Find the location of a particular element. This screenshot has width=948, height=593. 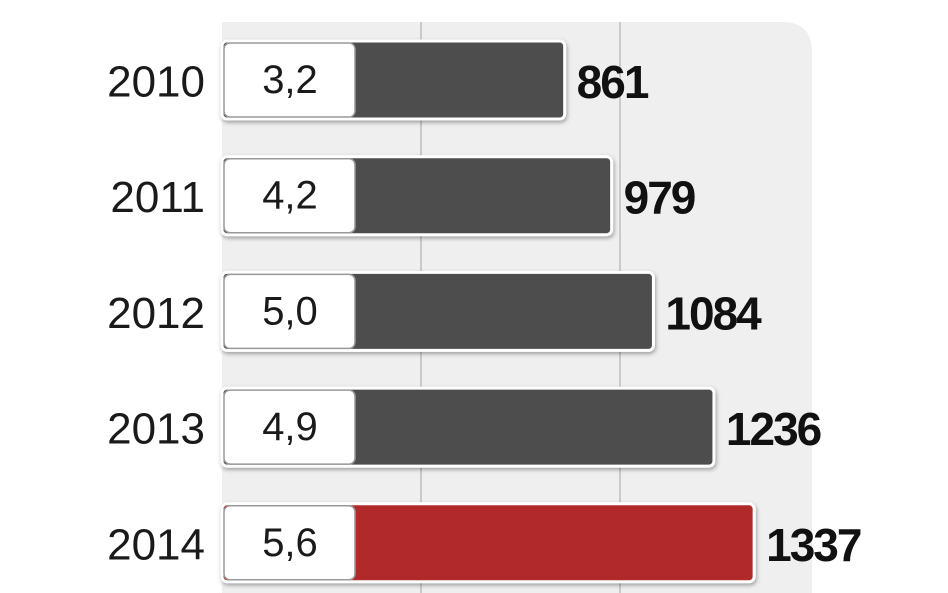

value-label: 1084 is located at coordinates (713, 313).